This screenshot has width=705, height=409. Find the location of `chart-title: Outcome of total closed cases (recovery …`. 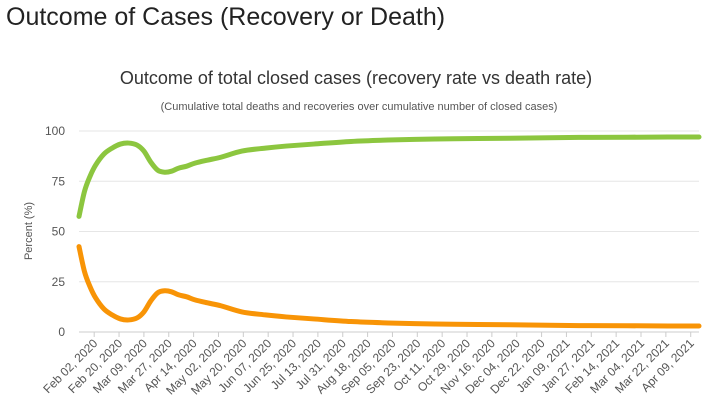

chart-title: Outcome of total closed cases (recovery … is located at coordinates (356, 78).